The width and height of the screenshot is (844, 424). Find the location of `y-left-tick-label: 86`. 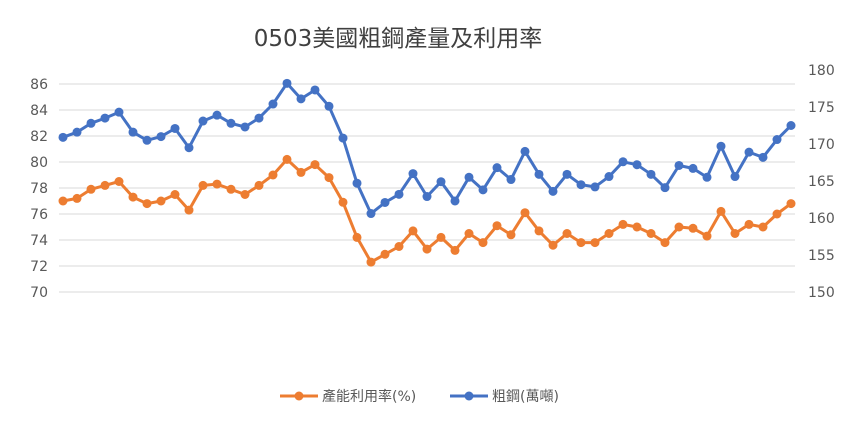

y-left-tick-label: 86 is located at coordinates (39, 85).